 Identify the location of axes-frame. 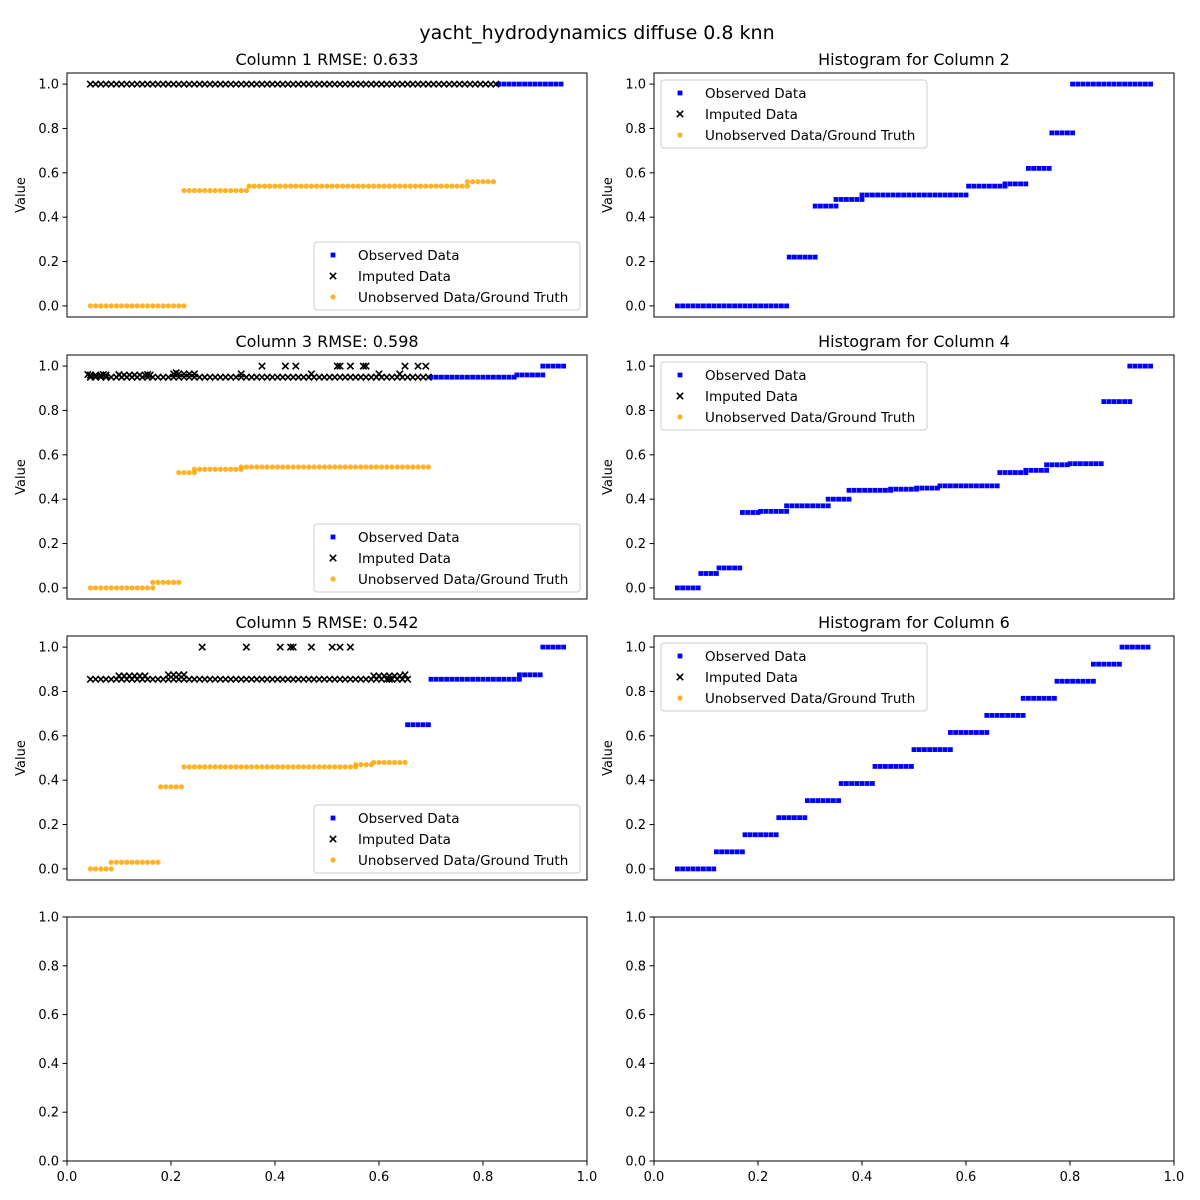
(327, 477).